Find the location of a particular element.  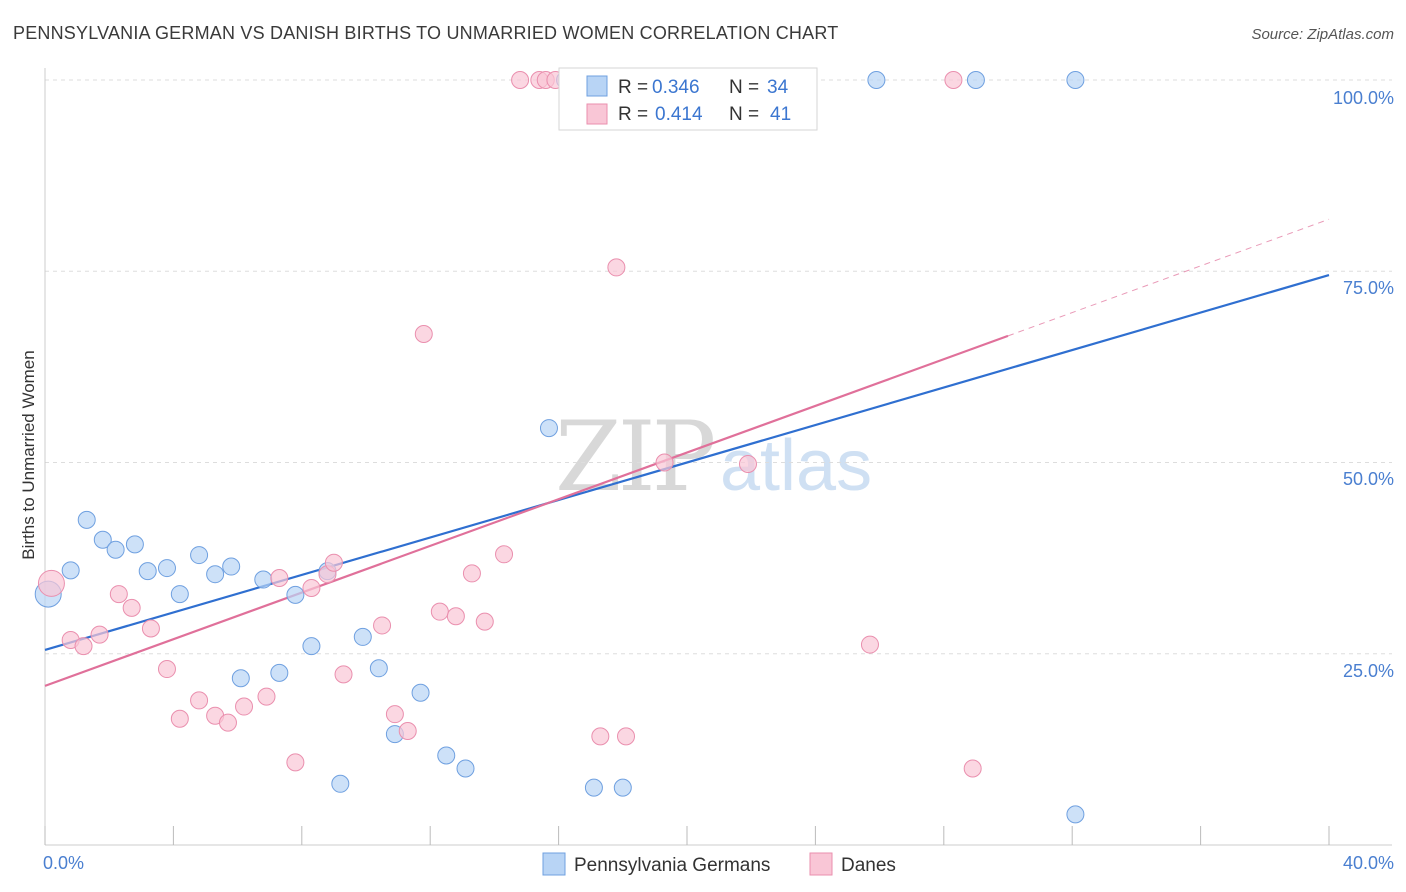

x-tick-label-max: 40.0% is located at coordinates (1368, 863).